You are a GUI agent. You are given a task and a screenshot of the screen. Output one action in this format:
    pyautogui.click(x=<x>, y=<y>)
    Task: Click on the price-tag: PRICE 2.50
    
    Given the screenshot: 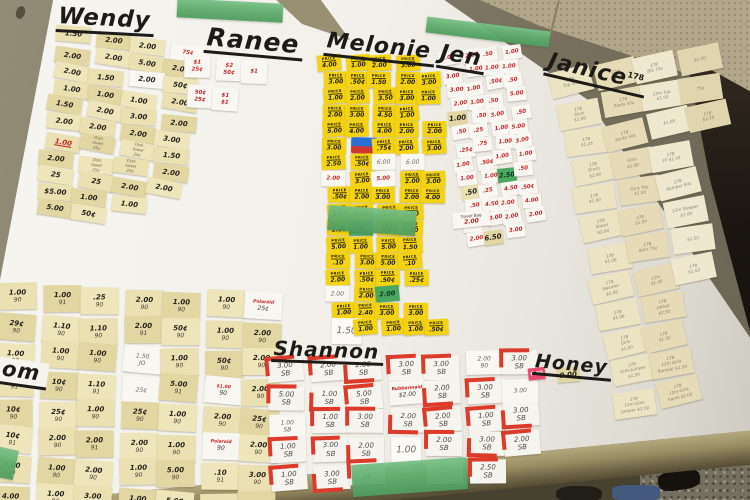 What is the action you would take?
    pyautogui.click(x=334, y=162)
    